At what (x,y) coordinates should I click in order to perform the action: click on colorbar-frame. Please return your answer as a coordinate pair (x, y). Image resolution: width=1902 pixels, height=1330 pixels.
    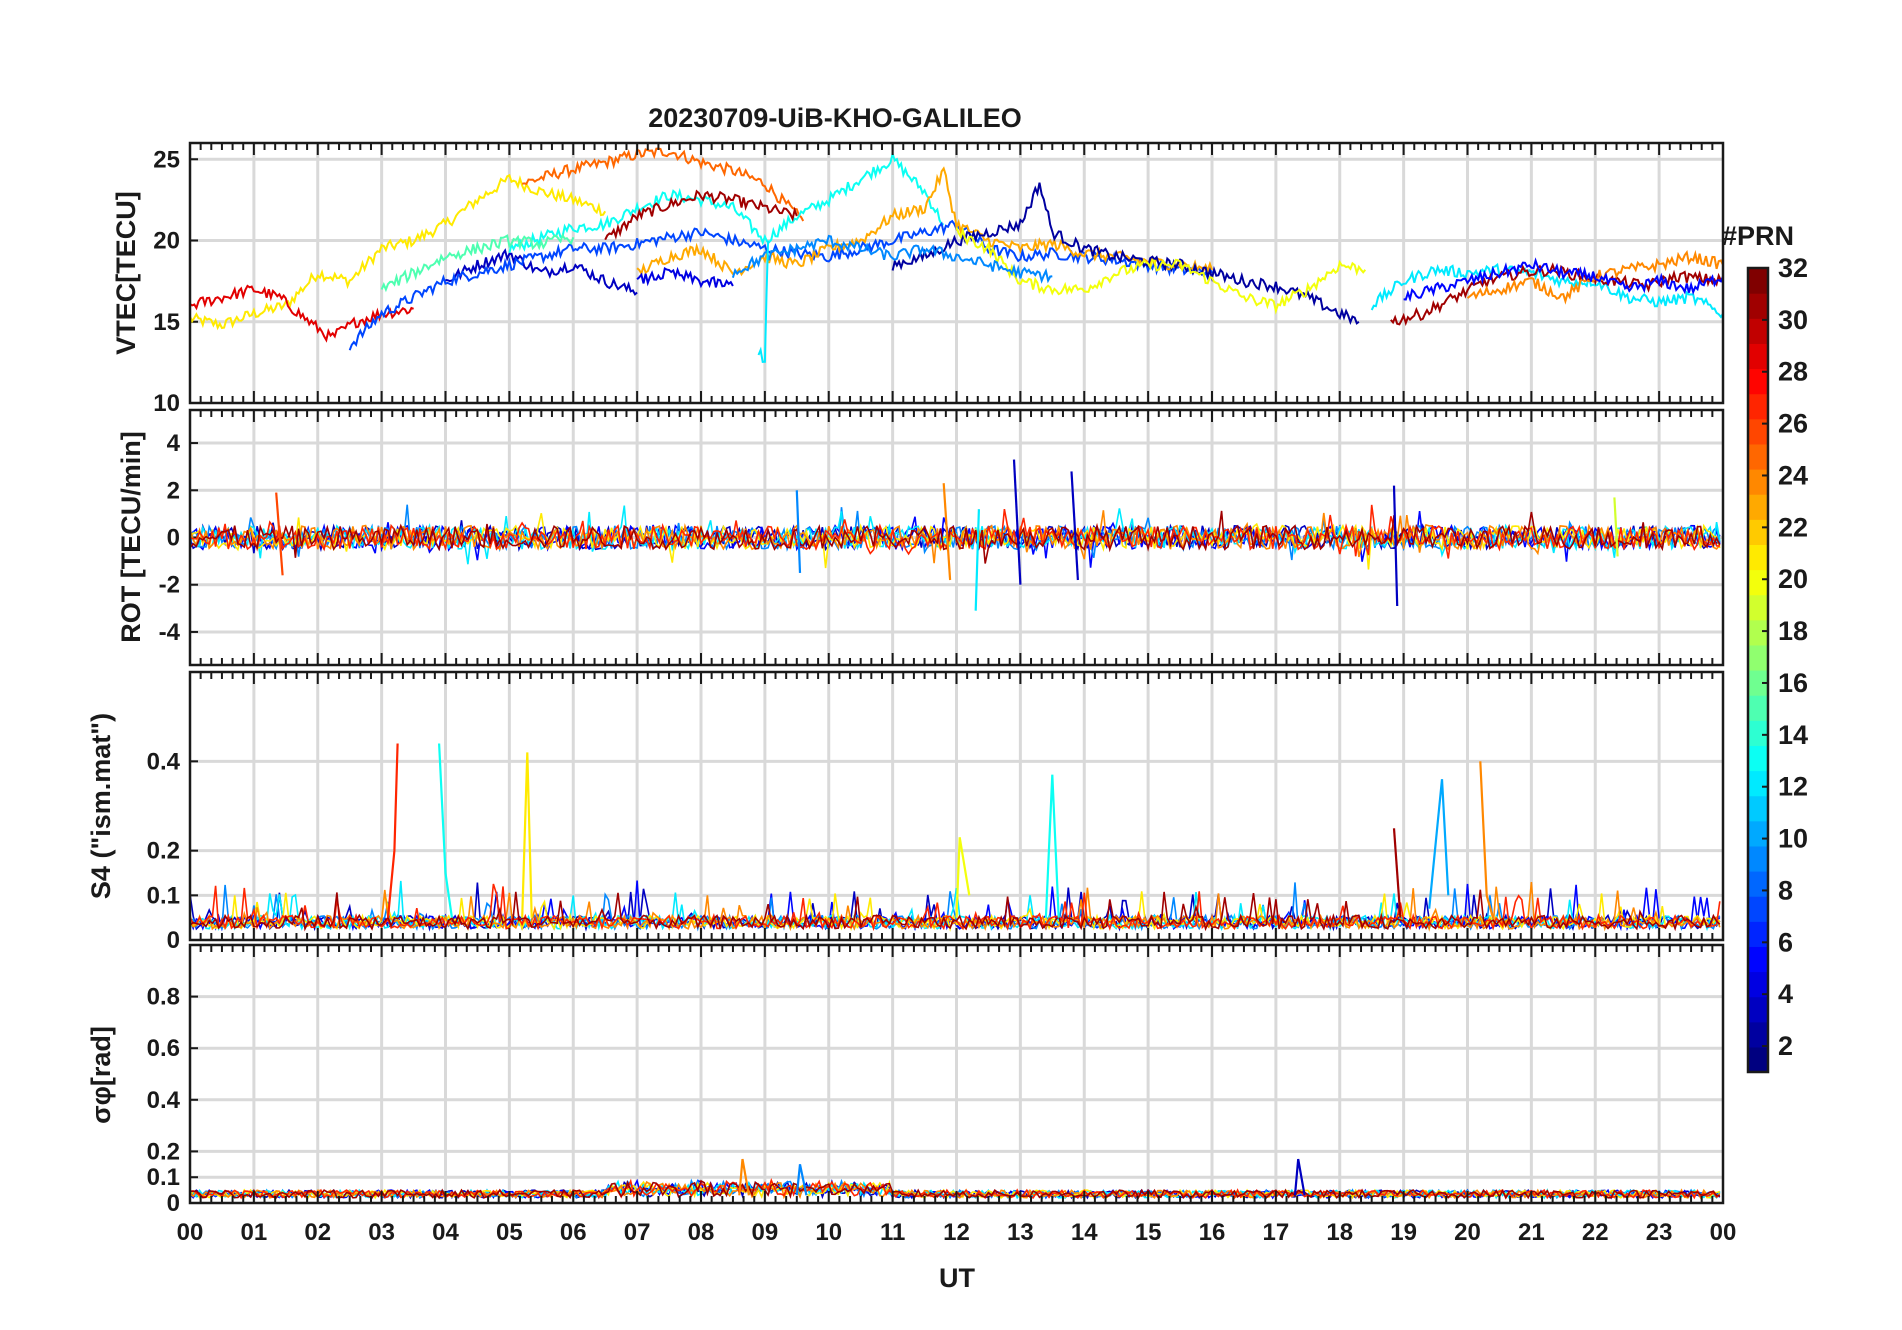
    Looking at the image, I should click on (1758, 670).